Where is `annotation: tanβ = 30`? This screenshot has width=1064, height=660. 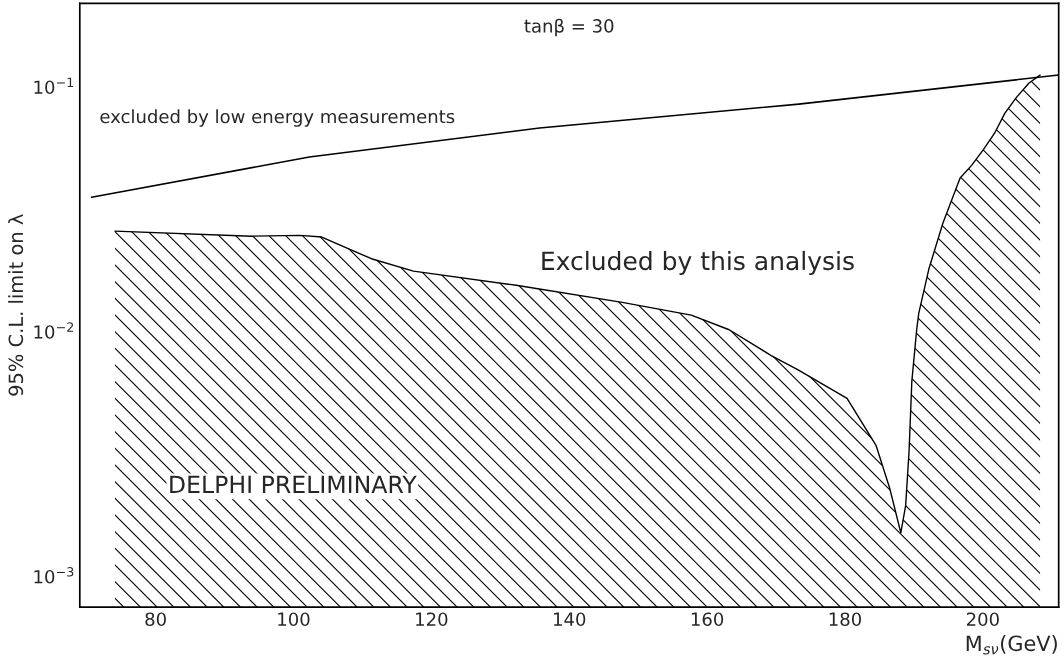
annotation: tanβ = 30 is located at coordinates (569, 27).